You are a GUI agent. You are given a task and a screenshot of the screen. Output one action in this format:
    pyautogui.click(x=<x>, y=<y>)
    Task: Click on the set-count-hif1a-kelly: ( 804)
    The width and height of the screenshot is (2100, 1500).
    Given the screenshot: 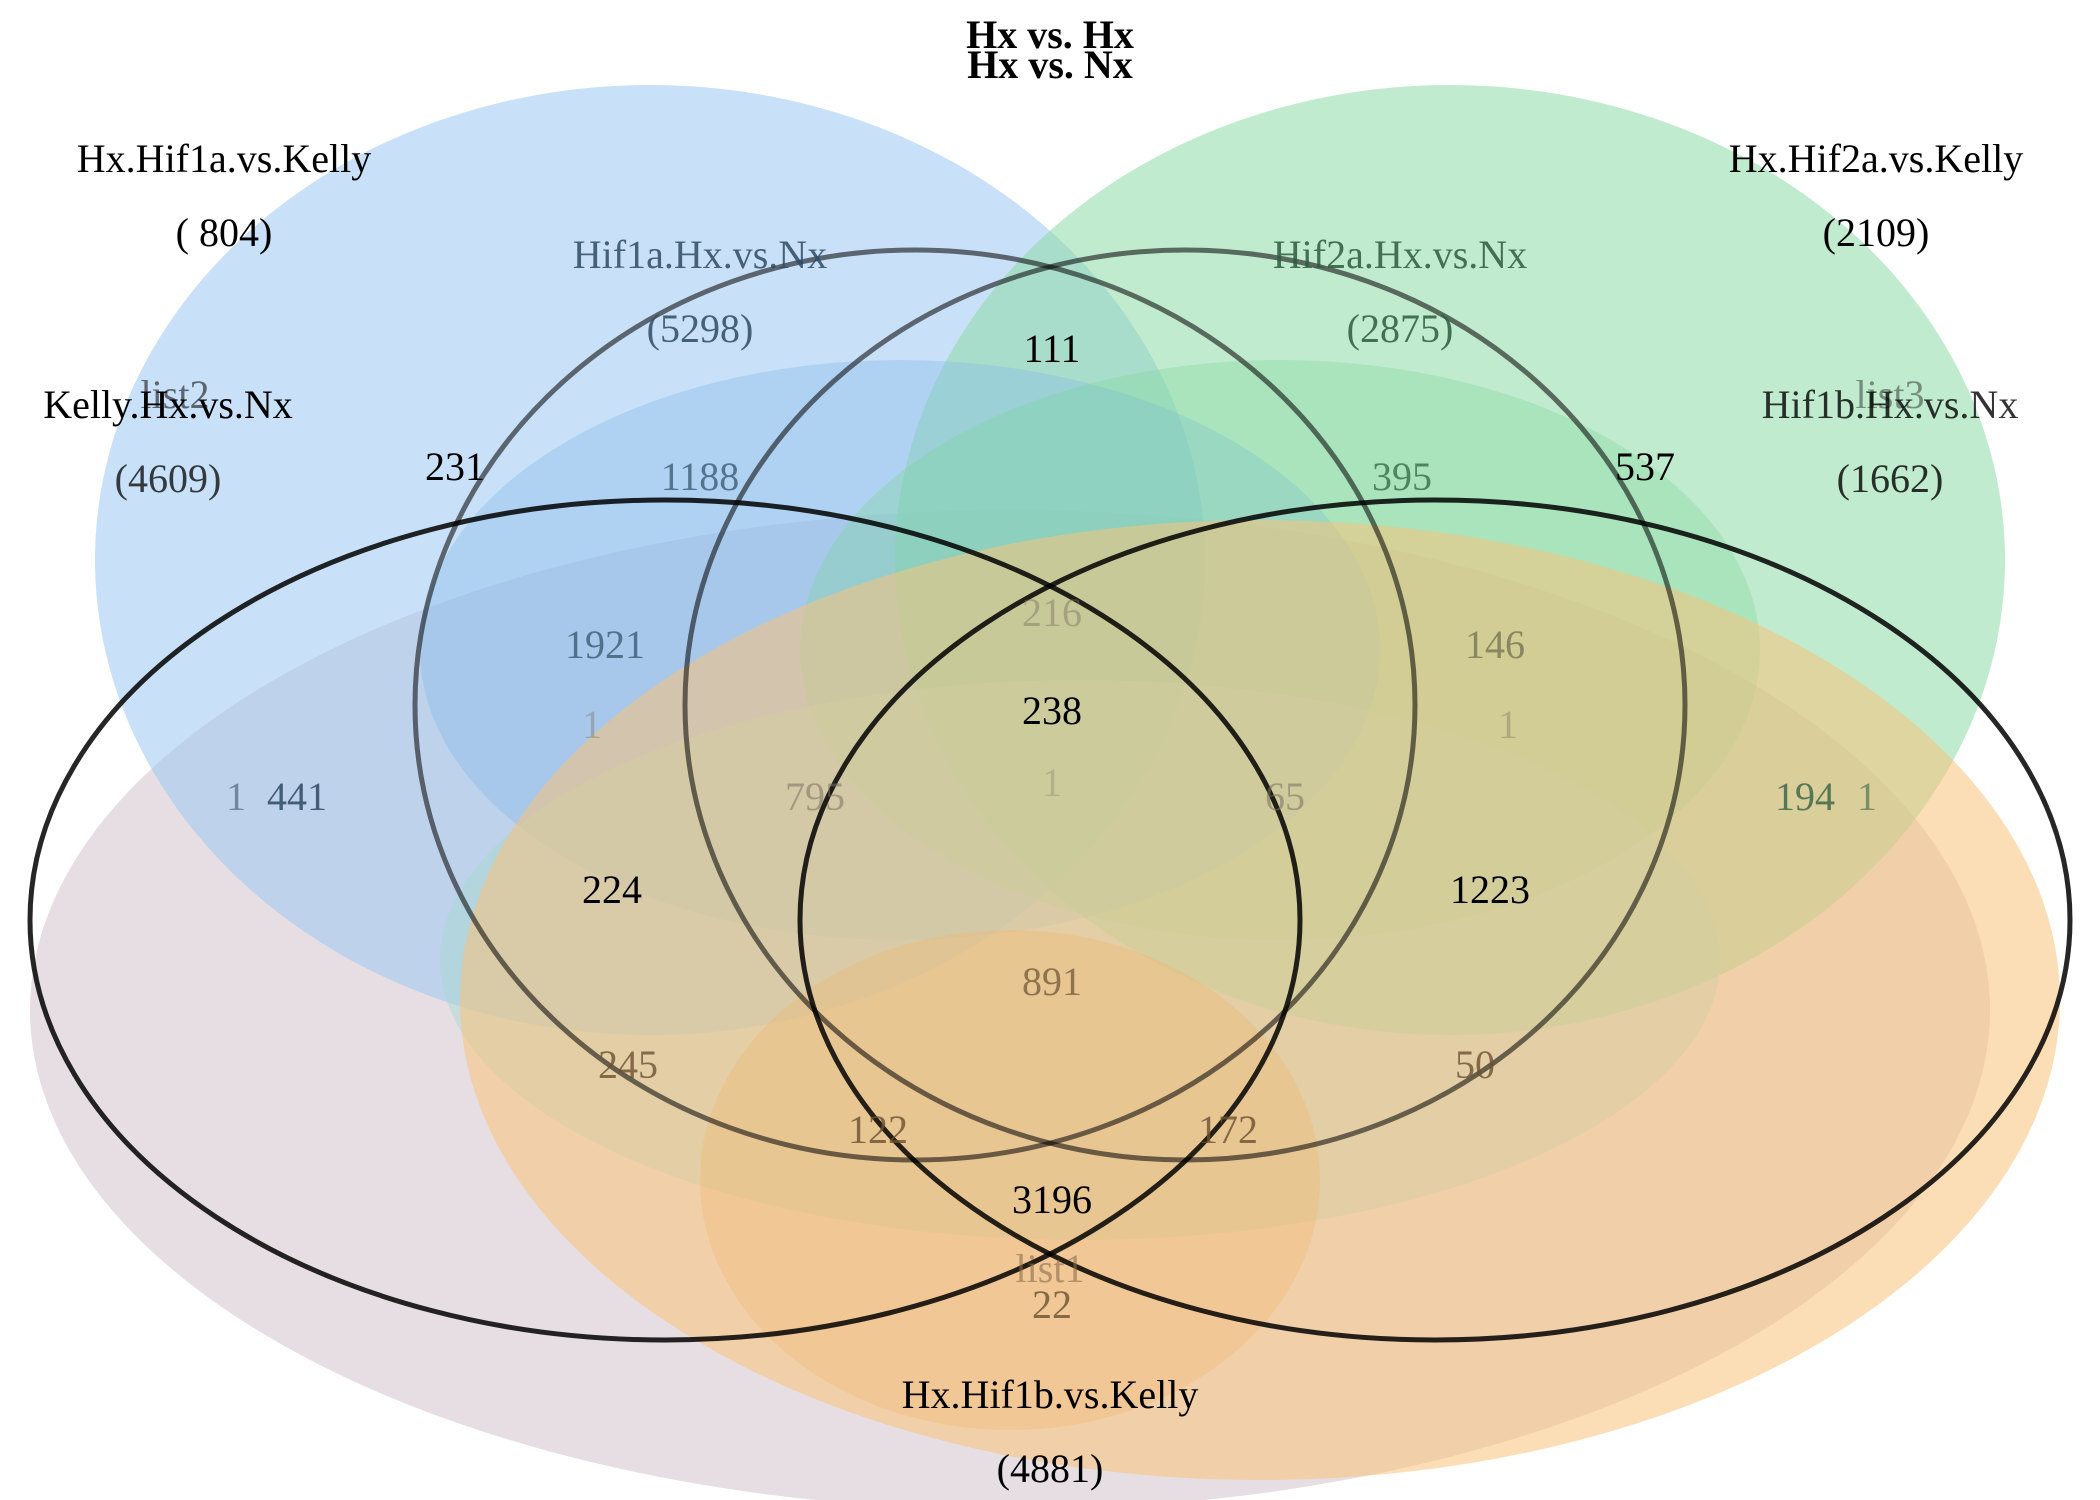 What is the action you would take?
    pyautogui.click(x=224, y=232)
    